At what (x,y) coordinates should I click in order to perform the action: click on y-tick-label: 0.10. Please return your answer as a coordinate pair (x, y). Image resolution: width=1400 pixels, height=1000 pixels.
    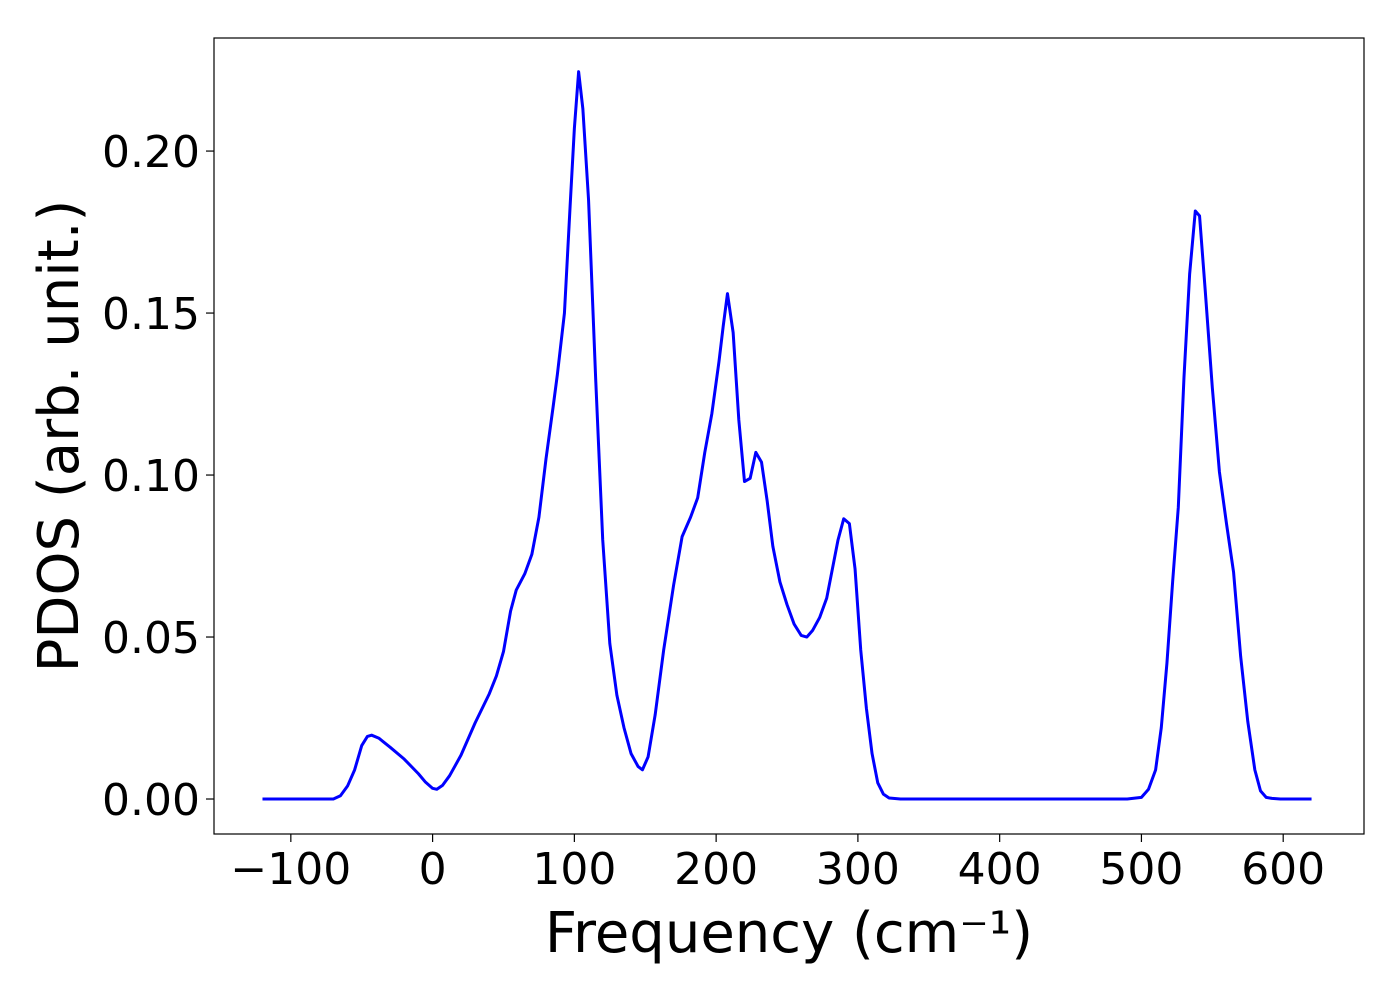
    Looking at the image, I should click on (151, 476).